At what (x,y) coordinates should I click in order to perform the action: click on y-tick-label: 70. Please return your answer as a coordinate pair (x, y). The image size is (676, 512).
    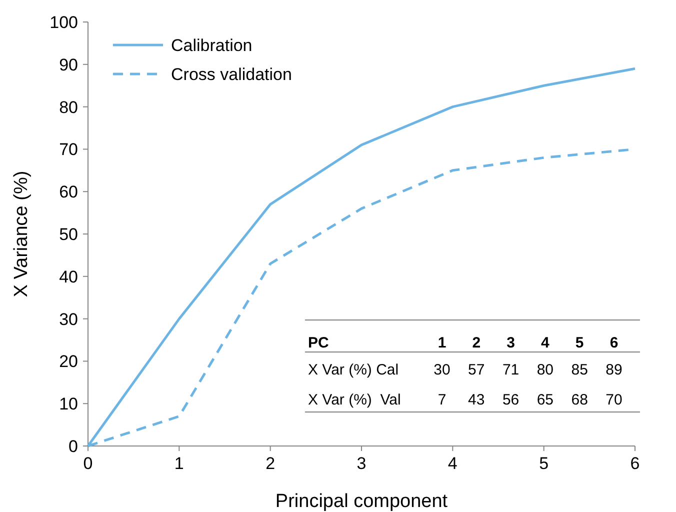
    Looking at the image, I should click on (68, 150).